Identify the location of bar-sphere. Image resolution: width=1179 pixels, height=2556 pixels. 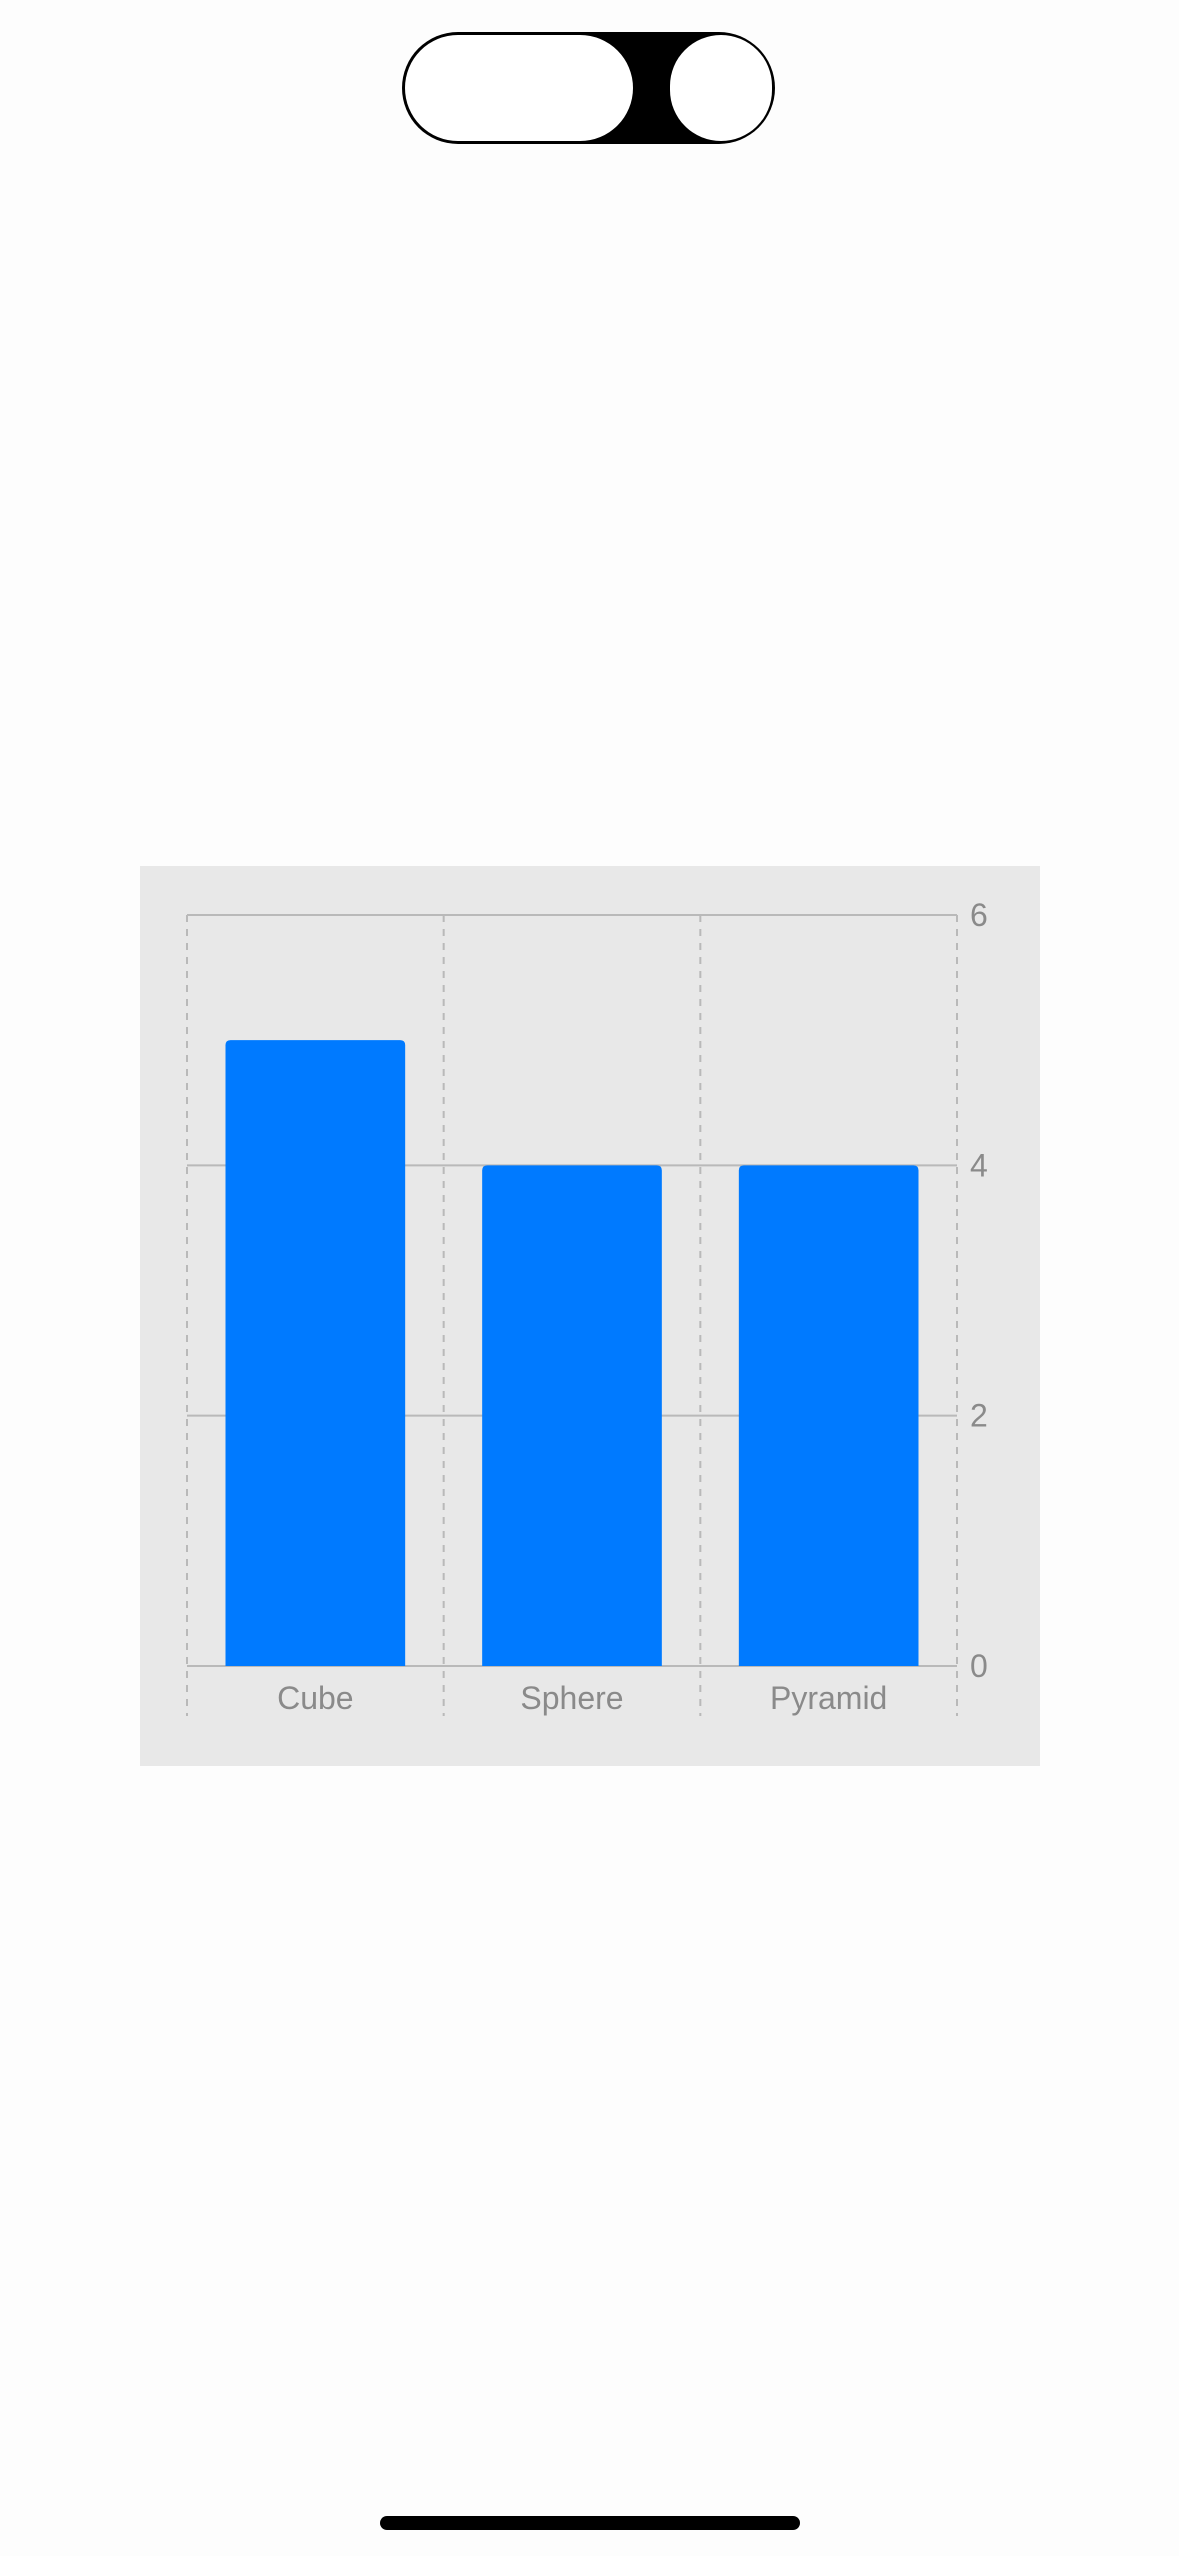
(572, 1415).